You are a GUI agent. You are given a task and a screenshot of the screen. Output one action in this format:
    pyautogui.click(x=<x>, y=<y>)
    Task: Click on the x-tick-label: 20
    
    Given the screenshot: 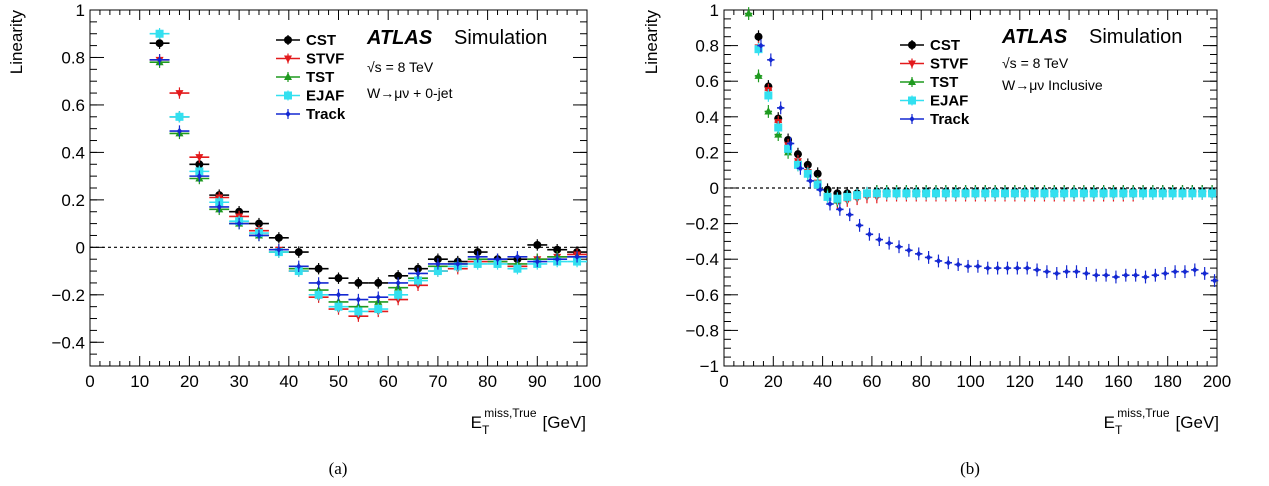 What is the action you would take?
    pyautogui.click(x=773, y=381)
    